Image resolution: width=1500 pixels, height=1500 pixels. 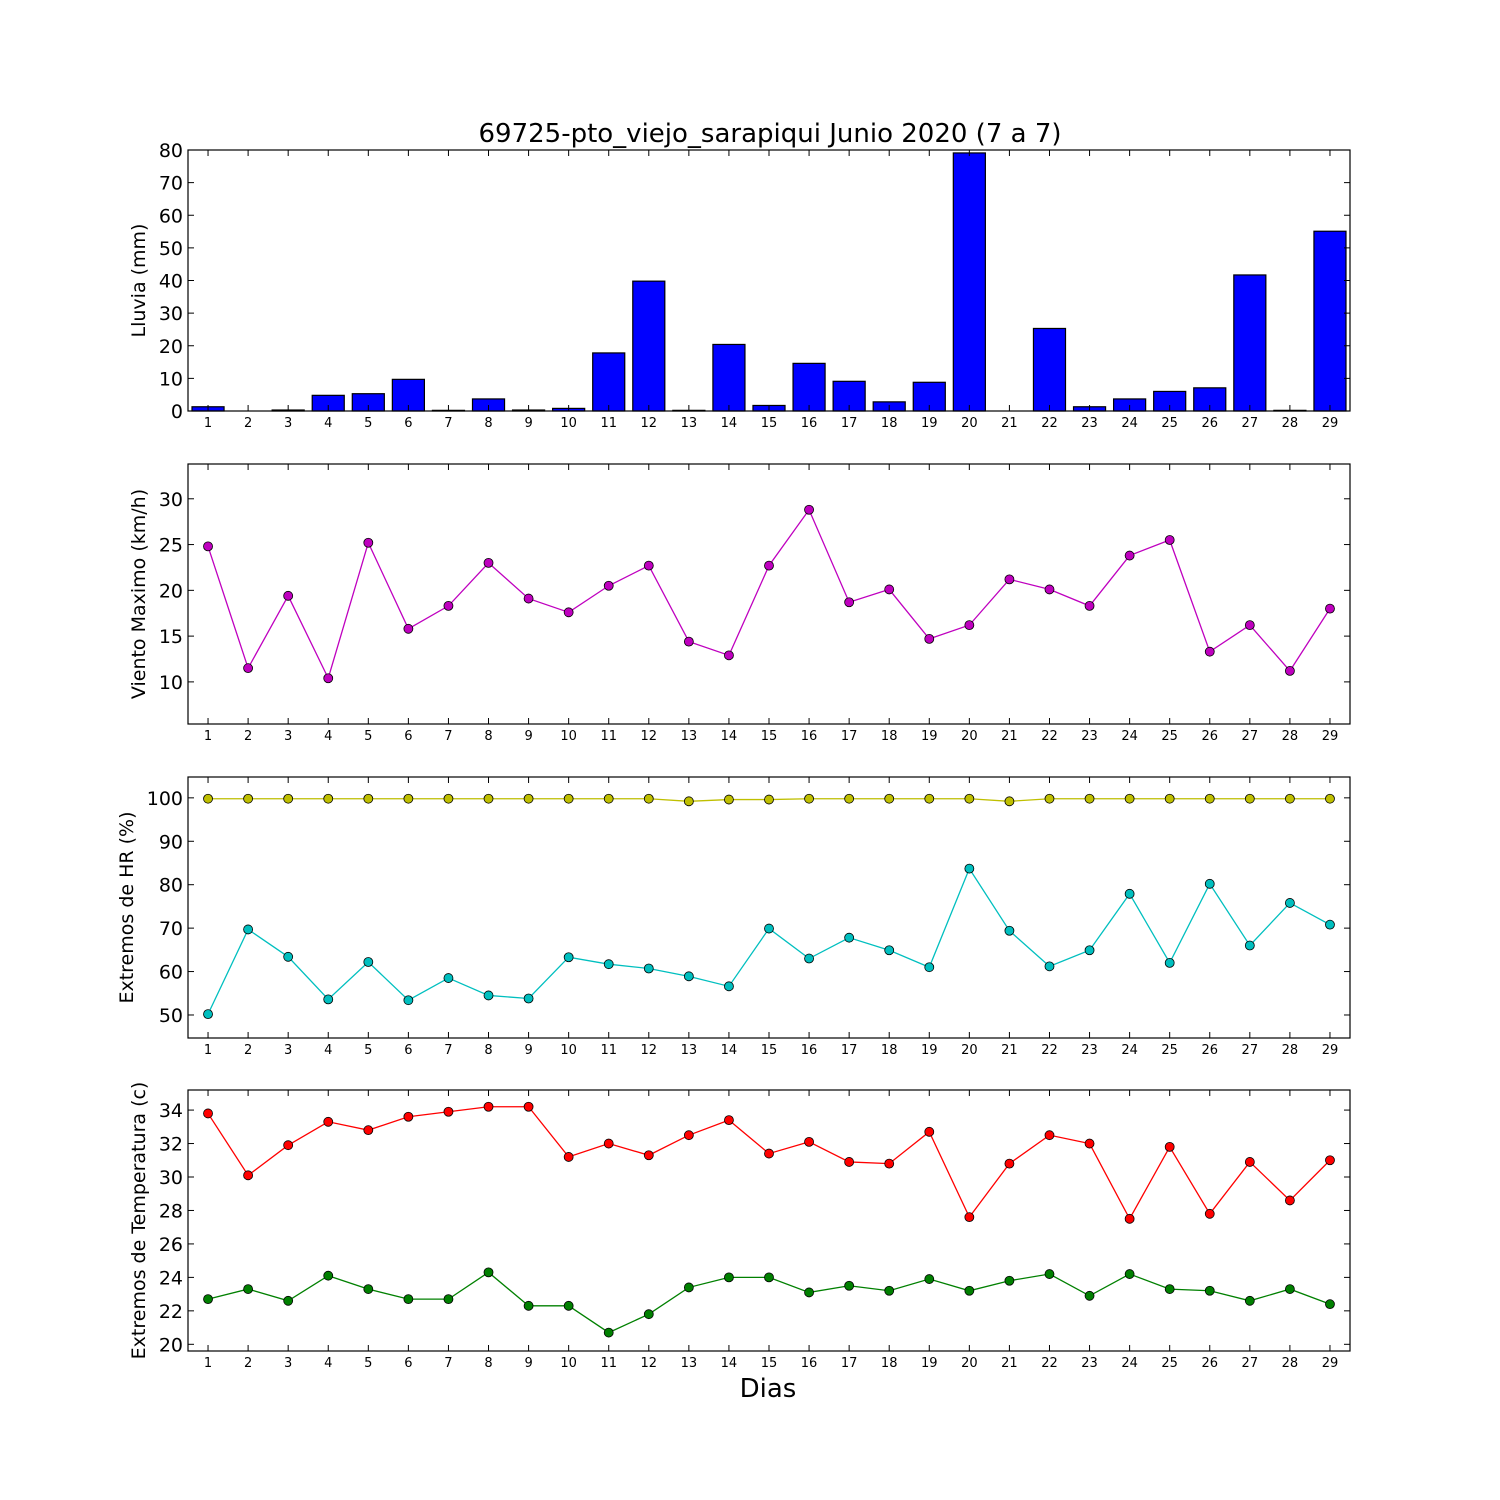 What do you see at coordinates (929, 1363) in the screenshot?
I see `x-tick-label: 19` at bounding box center [929, 1363].